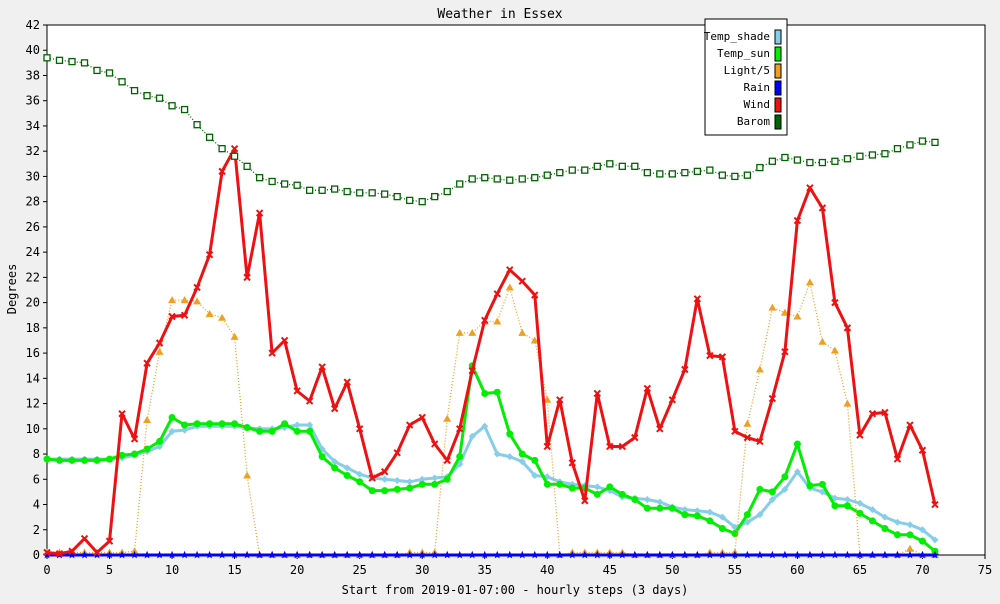 The width and height of the screenshot is (1000, 604). I want to click on series-rain, so click(491, 554).